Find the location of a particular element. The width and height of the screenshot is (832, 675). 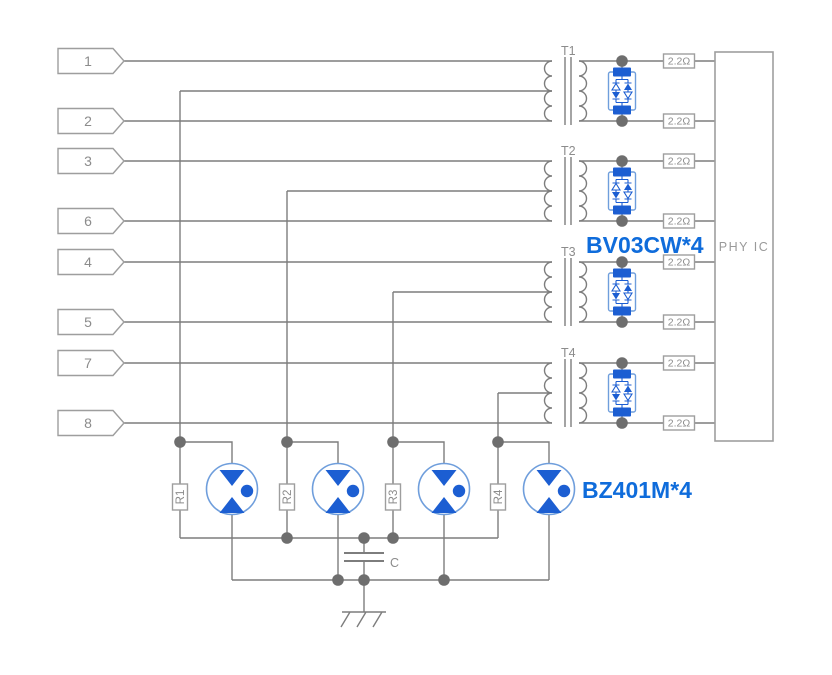

resistor-label: R3 is located at coordinates (394, 497).